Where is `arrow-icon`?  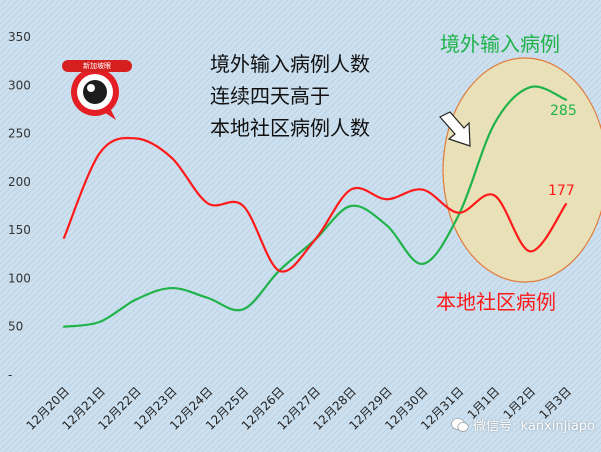
arrow-icon is located at coordinates (455, 129).